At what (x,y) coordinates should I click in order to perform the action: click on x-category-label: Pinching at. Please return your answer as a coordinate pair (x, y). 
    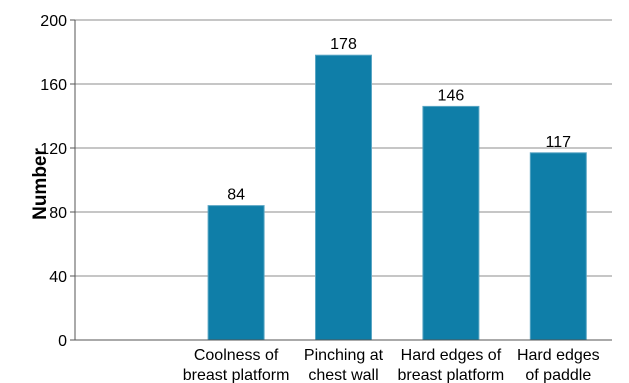
    Looking at the image, I should click on (344, 355).